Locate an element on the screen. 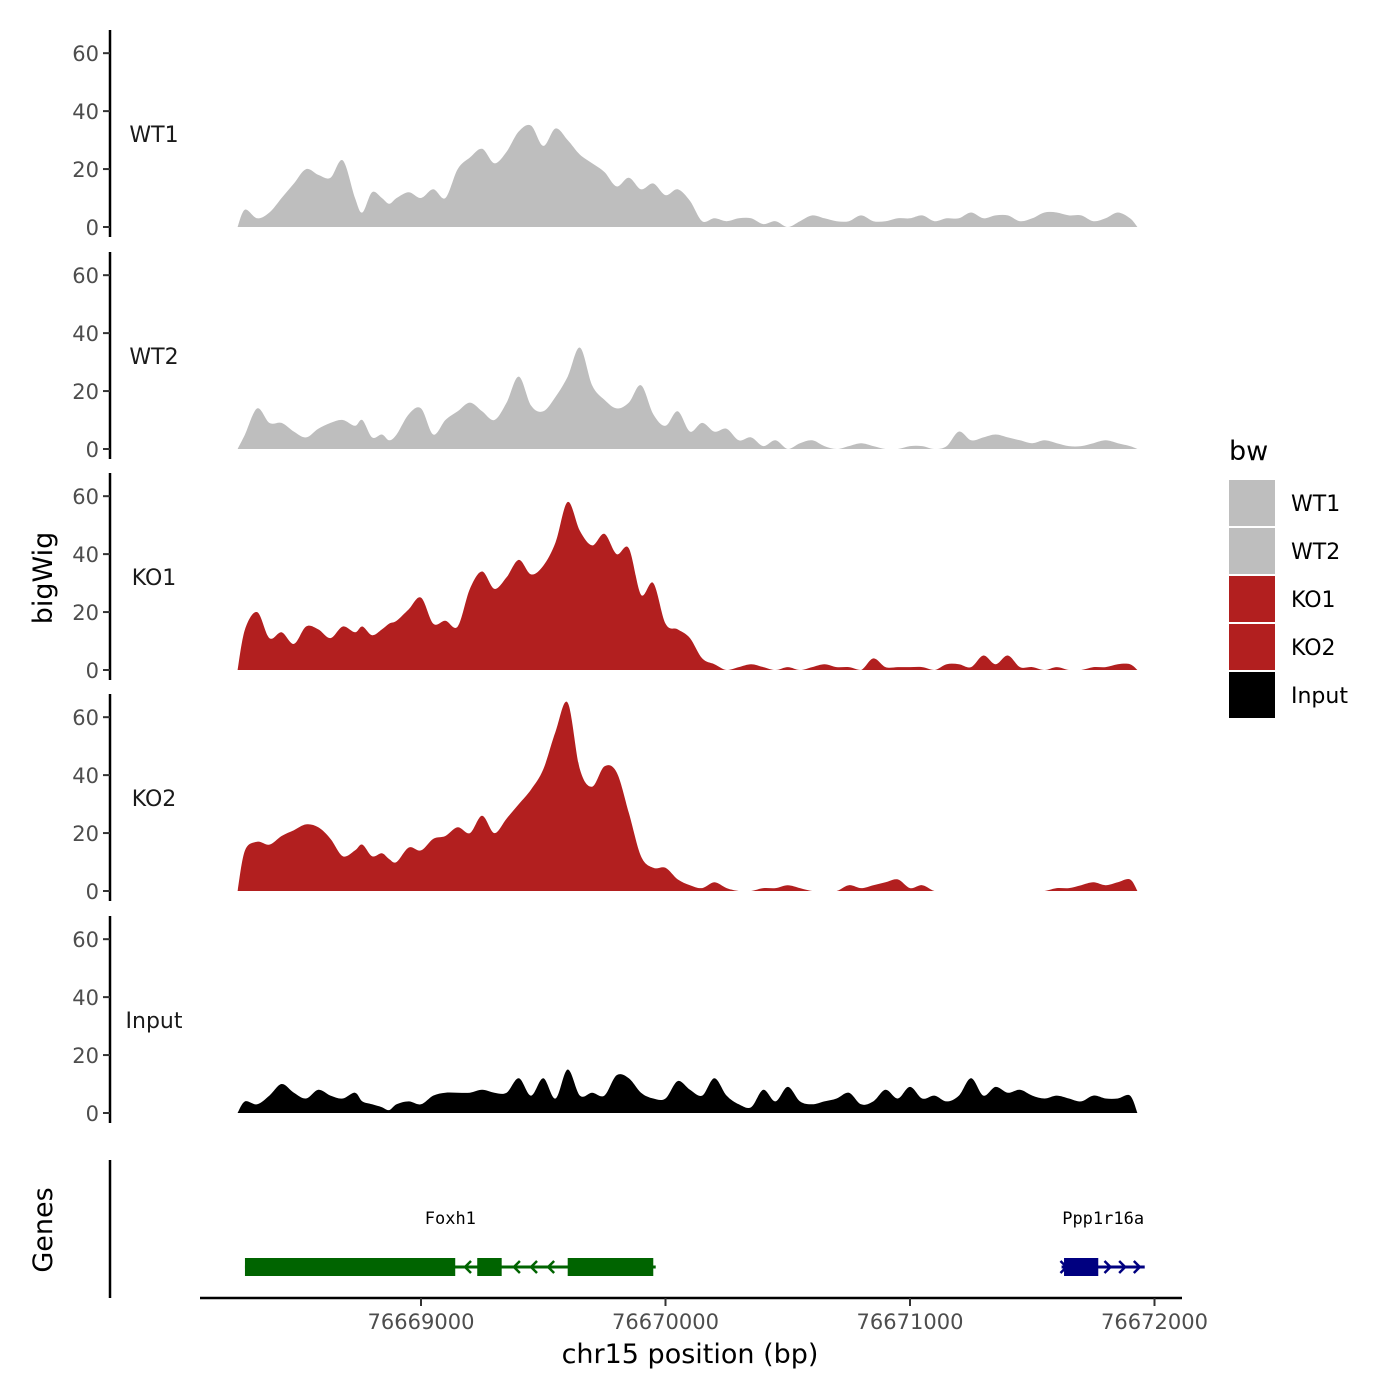 Image resolution: width=1400 pixels, height=1400 pixels. track-input: 0 20 40 60 Input is located at coordinates (605, 1021).